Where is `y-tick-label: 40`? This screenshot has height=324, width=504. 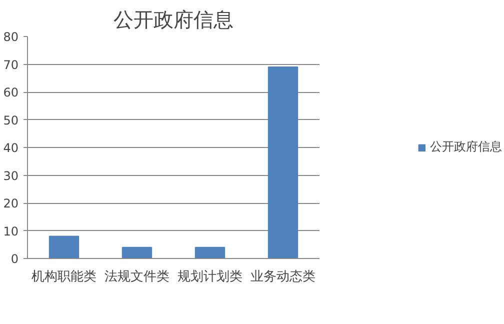
y-tick-label: 40 is located at coordinates (11, 148).